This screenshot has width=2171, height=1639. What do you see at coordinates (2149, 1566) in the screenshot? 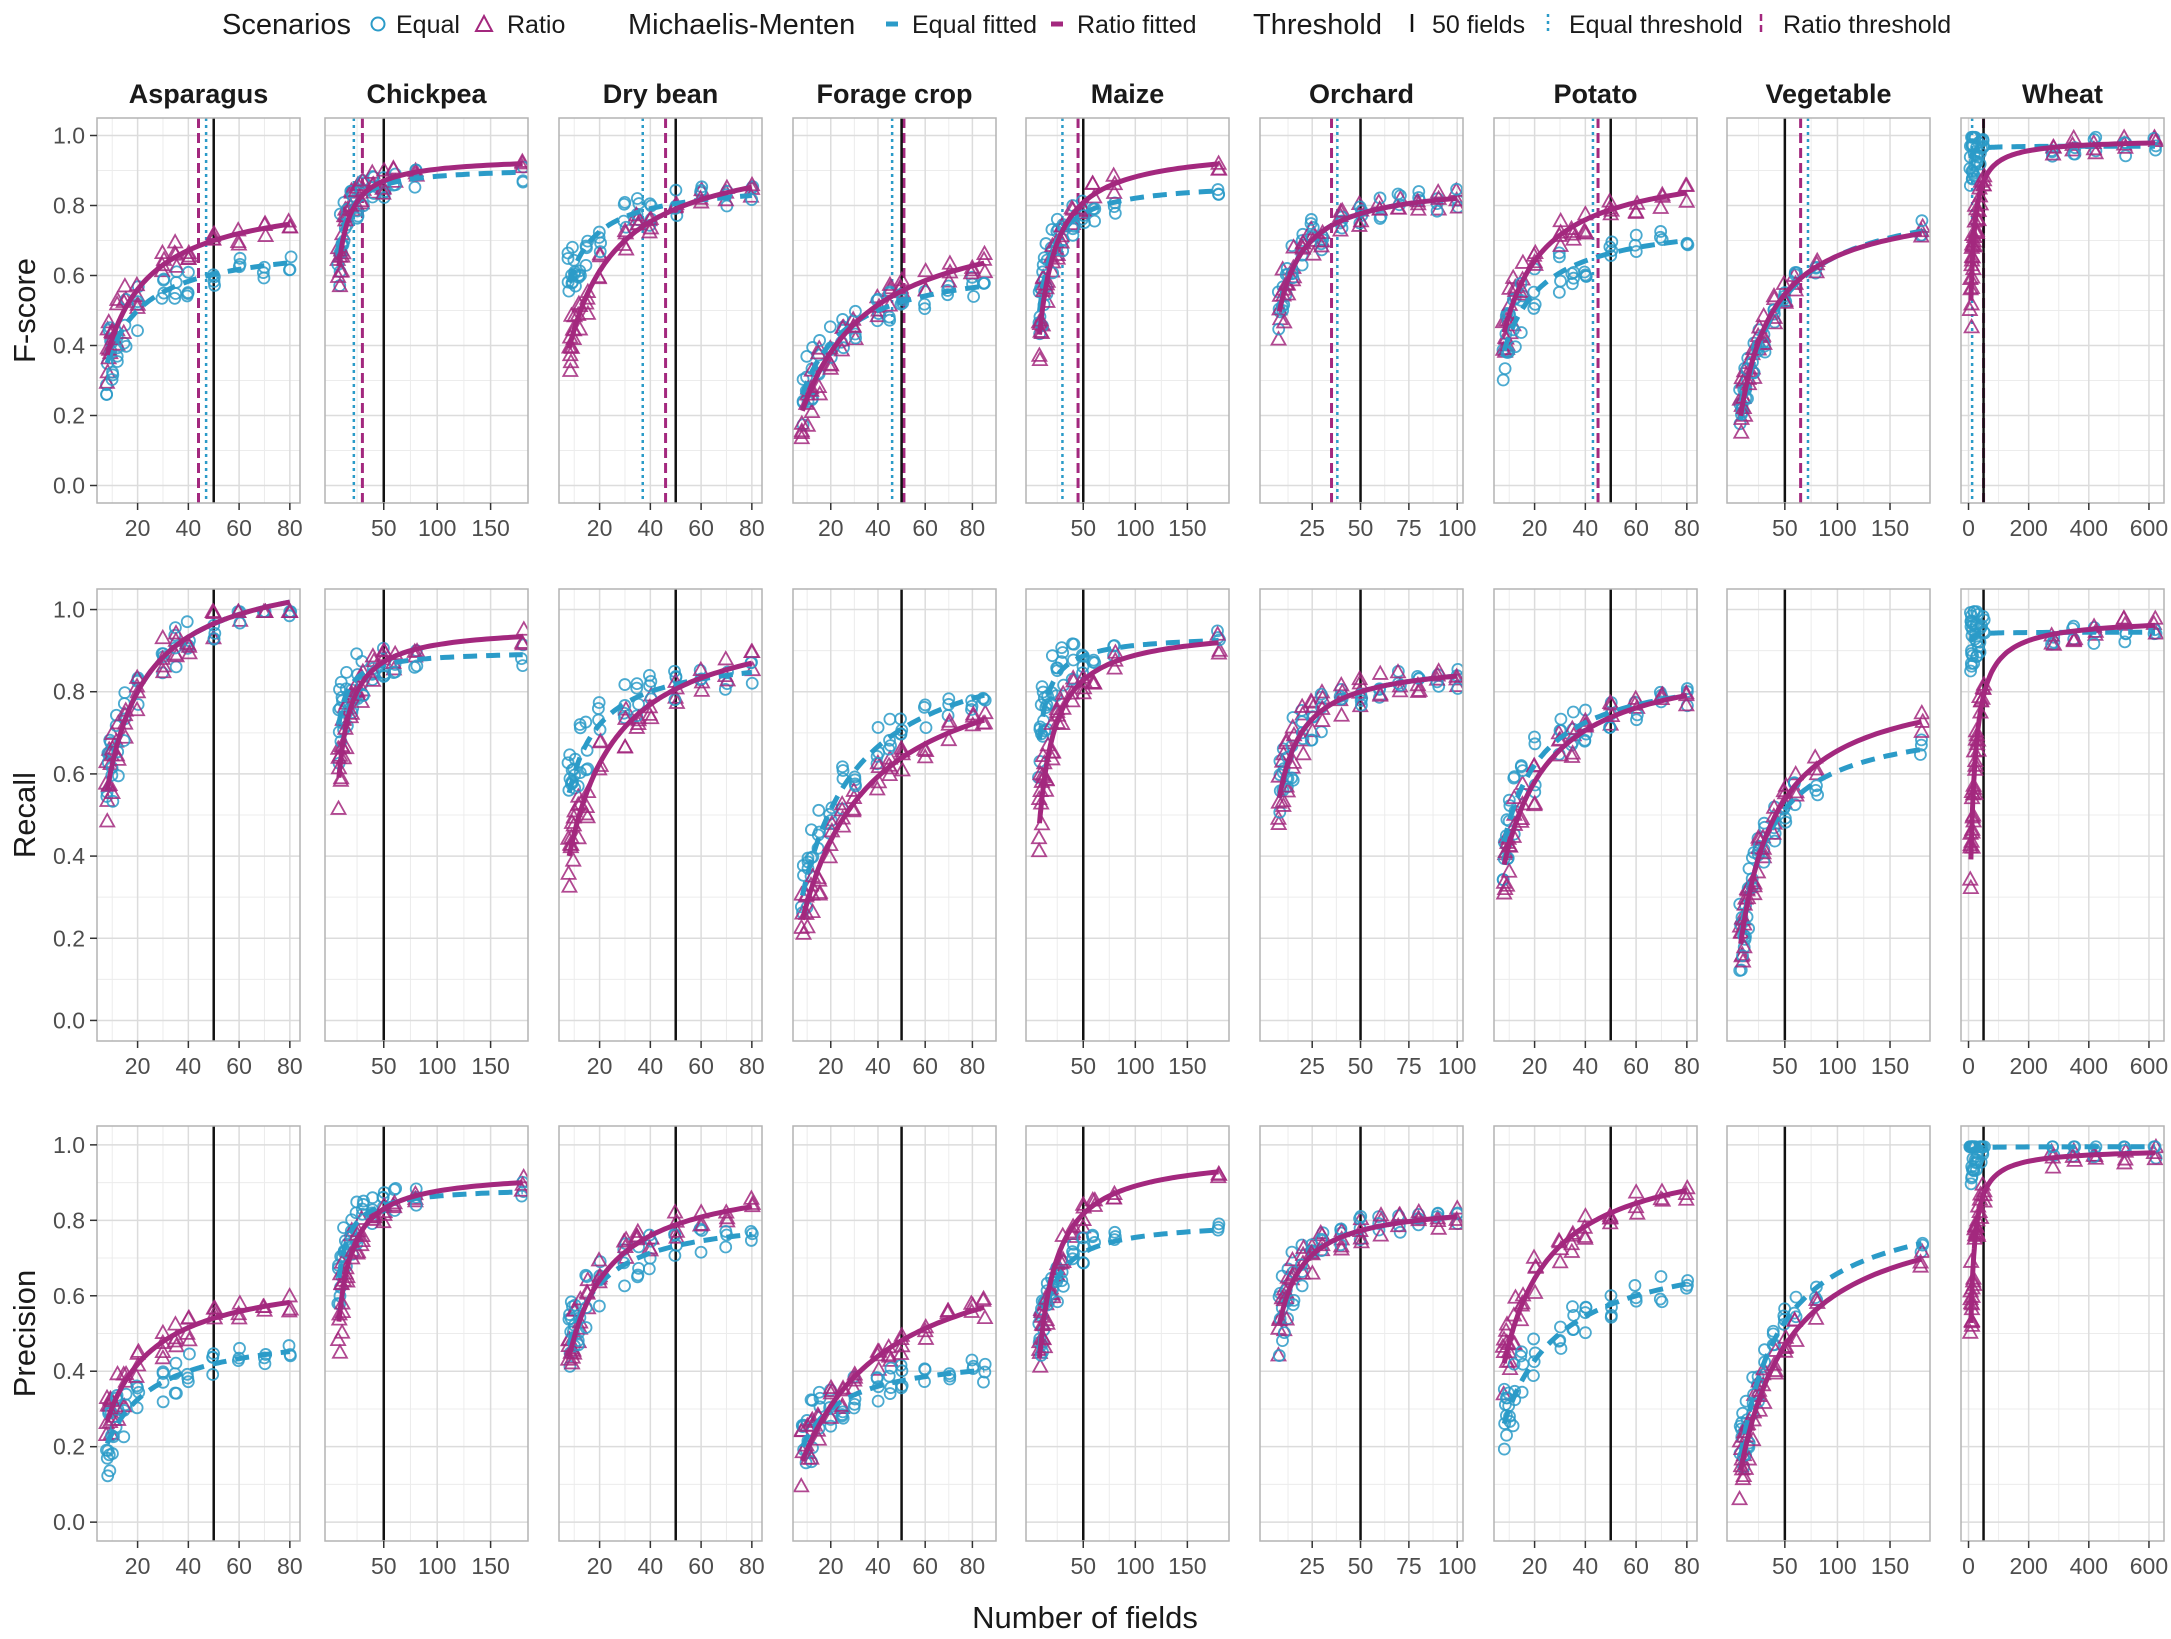
I see `x-tick-label: 600` at bounding box center [2149, 1566].